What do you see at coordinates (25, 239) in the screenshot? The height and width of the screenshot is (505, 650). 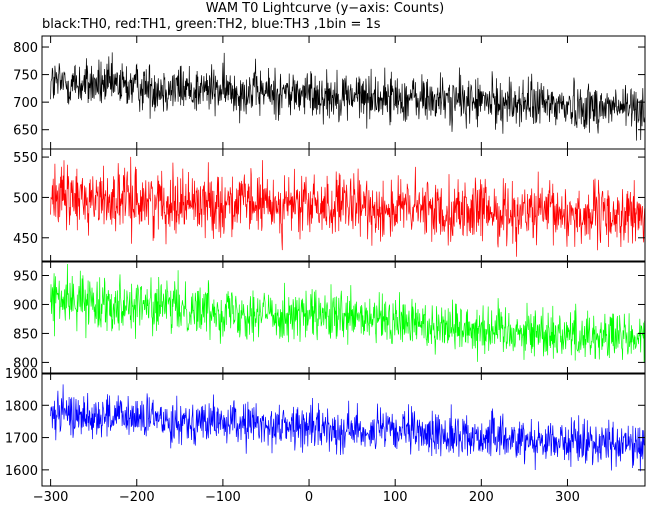 I see `y-tick-label: 450` at bounding box center [25, 239].